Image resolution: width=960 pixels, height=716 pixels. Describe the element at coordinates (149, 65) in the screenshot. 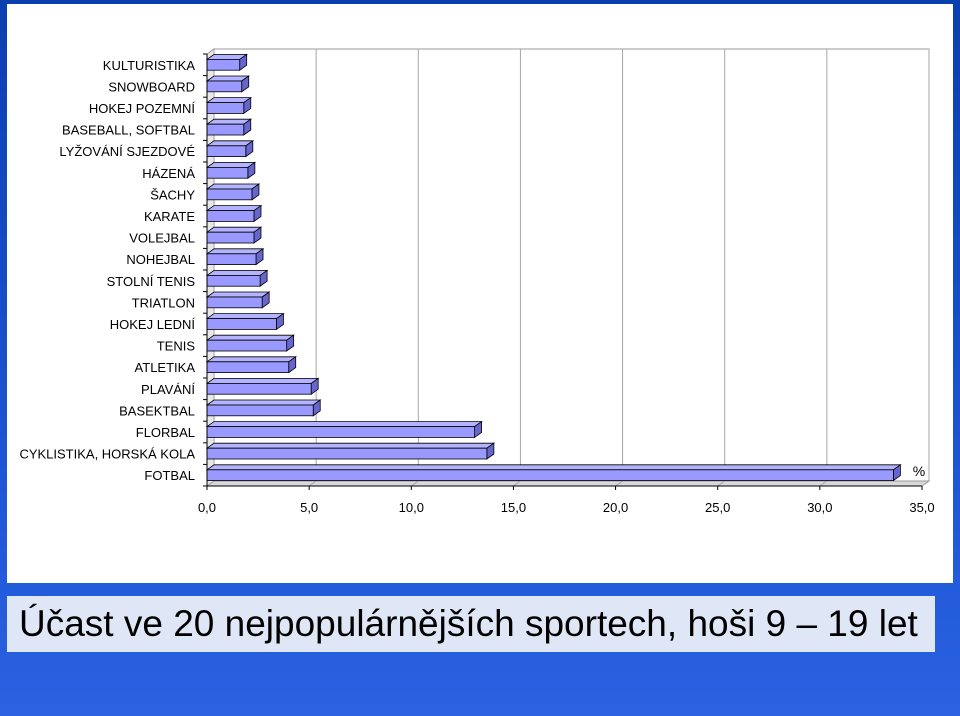

I see `category-label: KULTURISTIKA` at that location.